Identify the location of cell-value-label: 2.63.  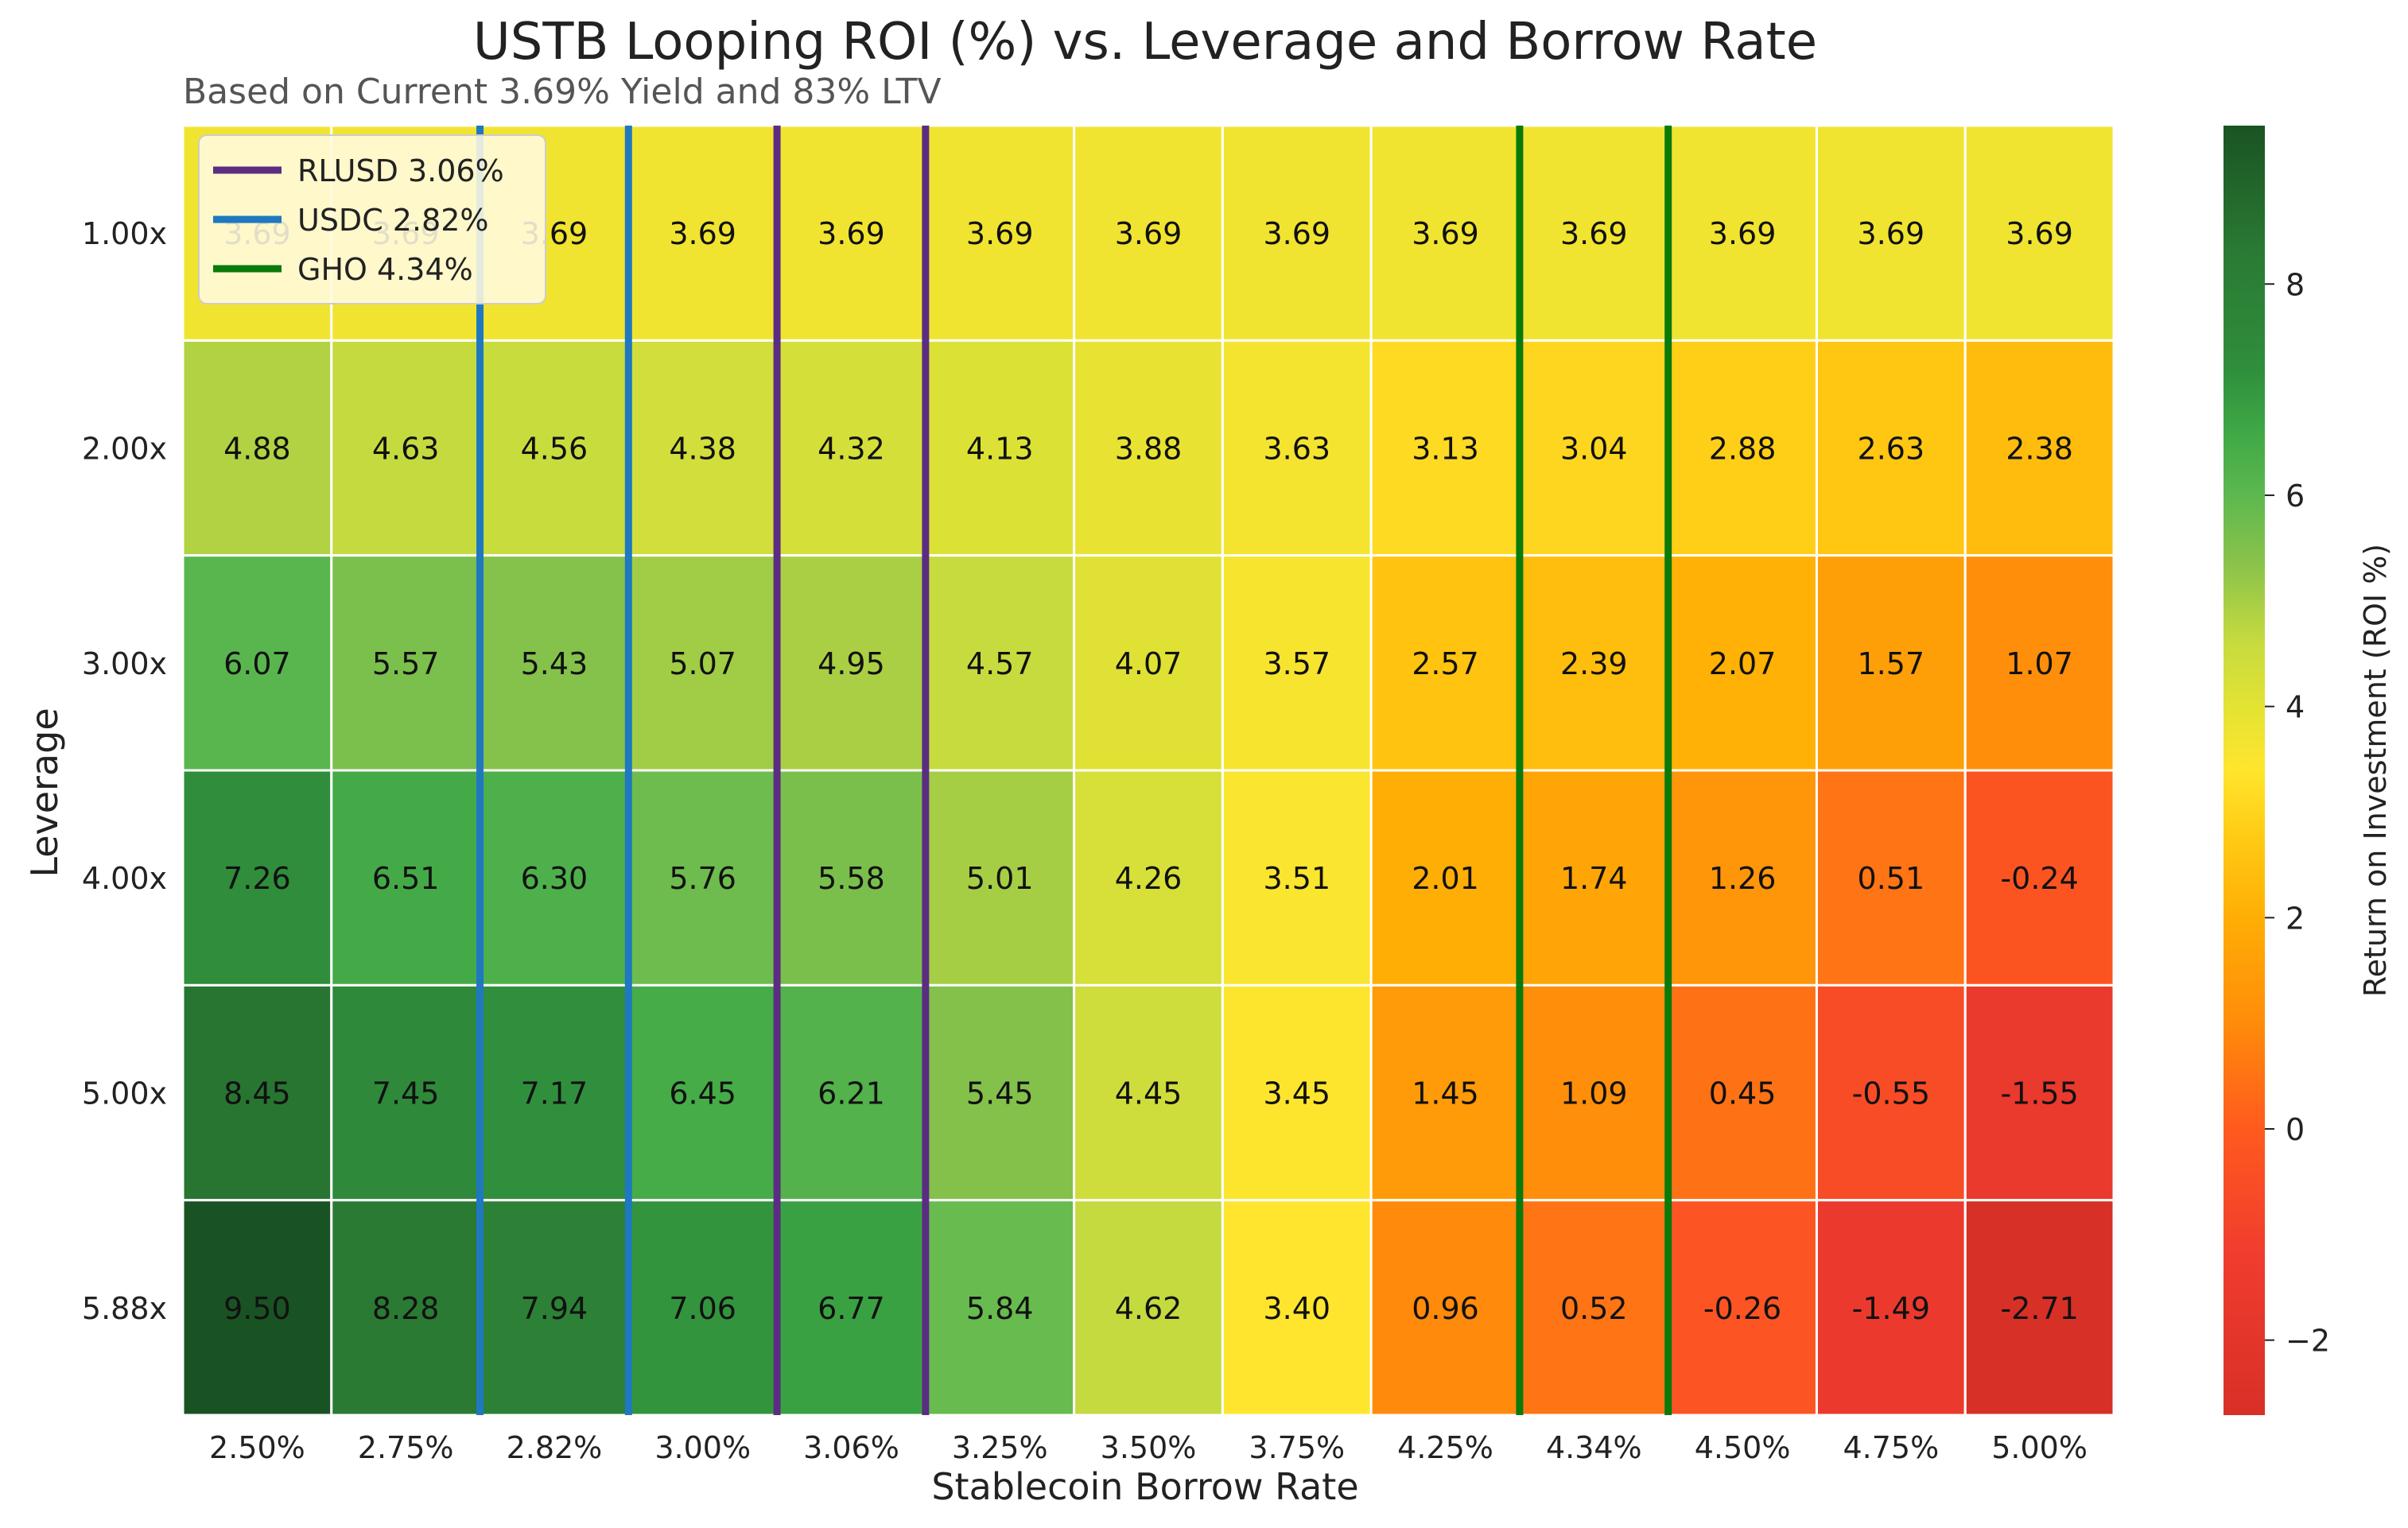
(1891, 449).